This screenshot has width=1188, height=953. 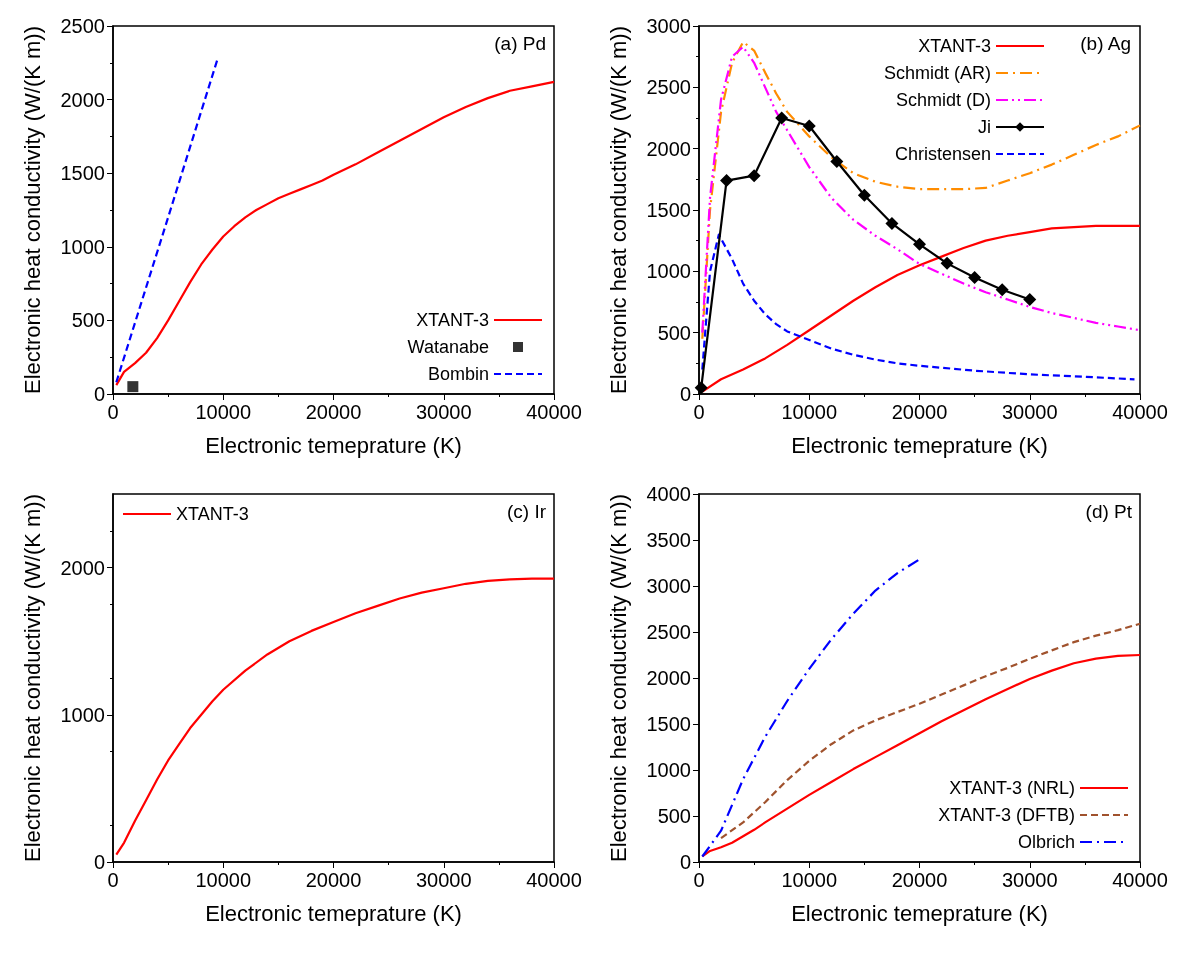 What do you see at coordinates (937, 73) in the screenshot?
I see `legend-label: Schmidt (AR)` at bounding box center [937, 73].